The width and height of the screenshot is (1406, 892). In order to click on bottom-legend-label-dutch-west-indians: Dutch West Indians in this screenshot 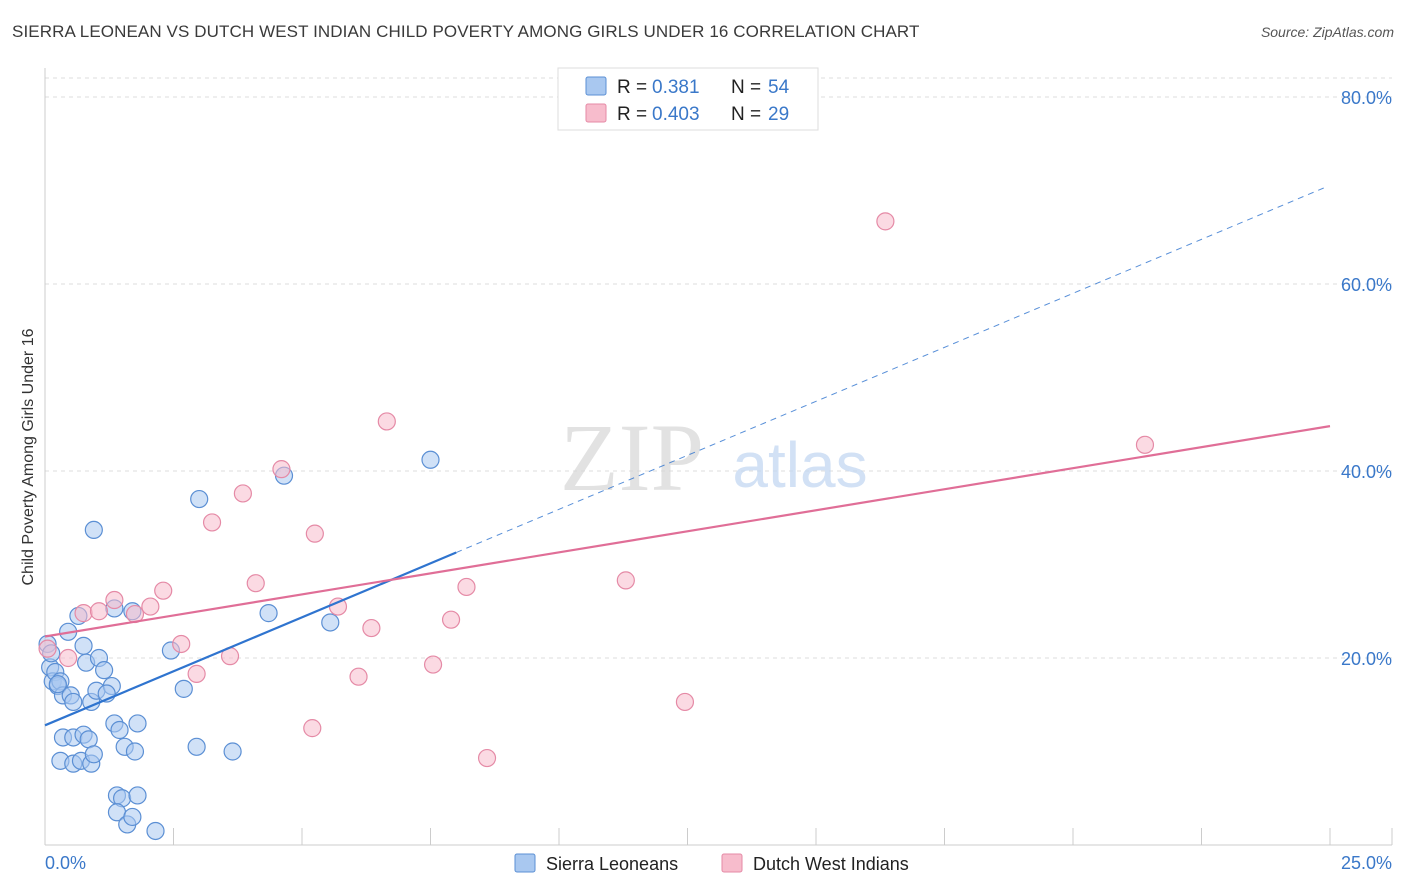, I will do `click(831, 864)`.